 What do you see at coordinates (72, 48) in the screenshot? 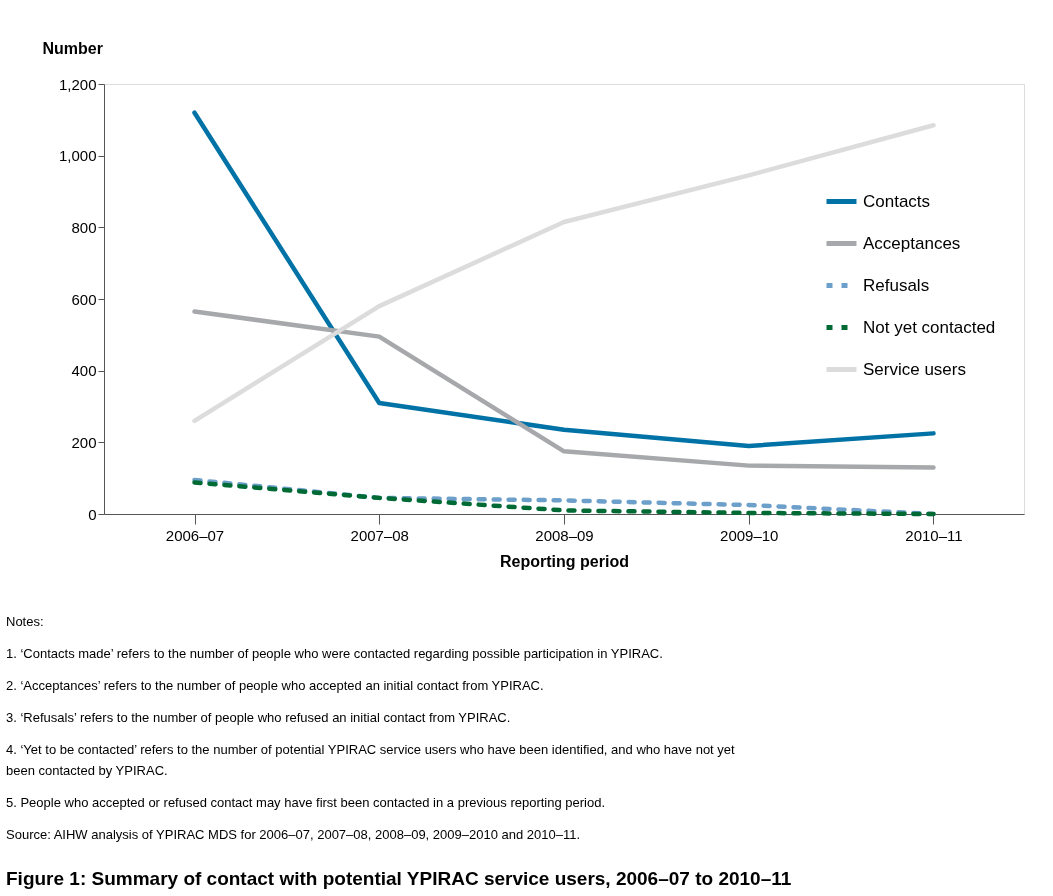
I see `y-axis-title: Number` at bounding box center [72, 48].